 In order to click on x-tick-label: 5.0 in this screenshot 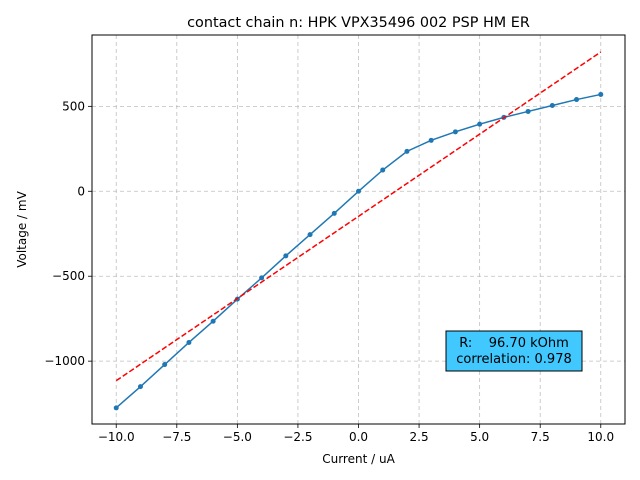, I will do `click(479, 437)`.